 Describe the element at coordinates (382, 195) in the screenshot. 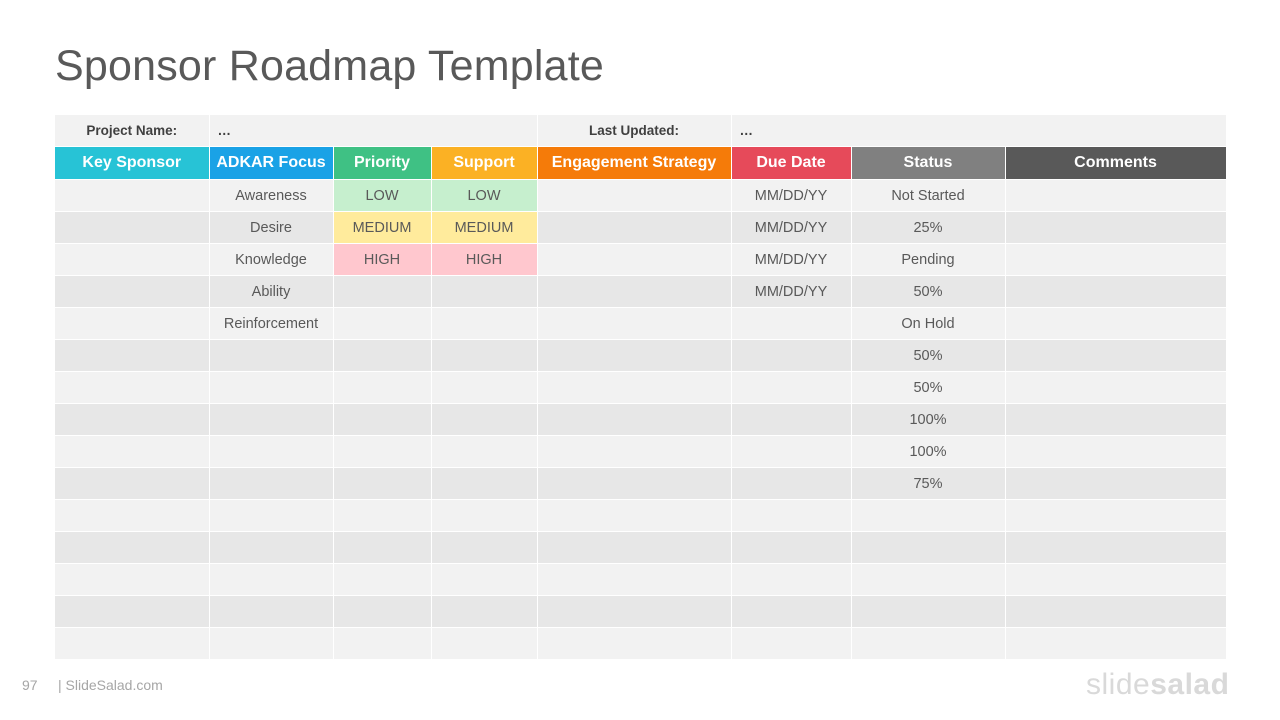

I see `priority-cell: LOW` at that location.